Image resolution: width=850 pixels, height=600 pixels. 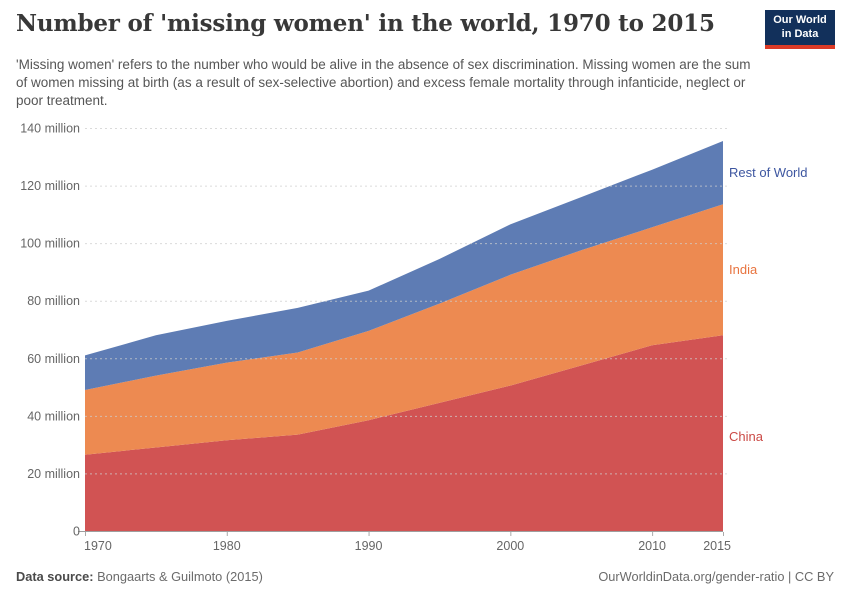 I want to click on y-axis-label-60: 60 million, so click(x=53, y=359).